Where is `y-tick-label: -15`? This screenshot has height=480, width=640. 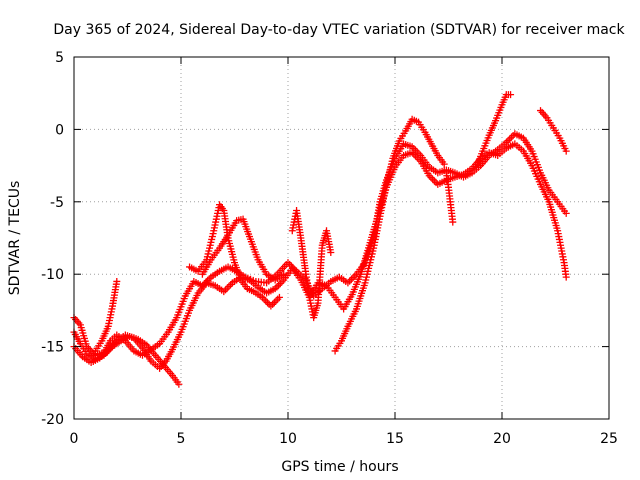
y-tick-label: -15 is located at coordinates (52, 348).